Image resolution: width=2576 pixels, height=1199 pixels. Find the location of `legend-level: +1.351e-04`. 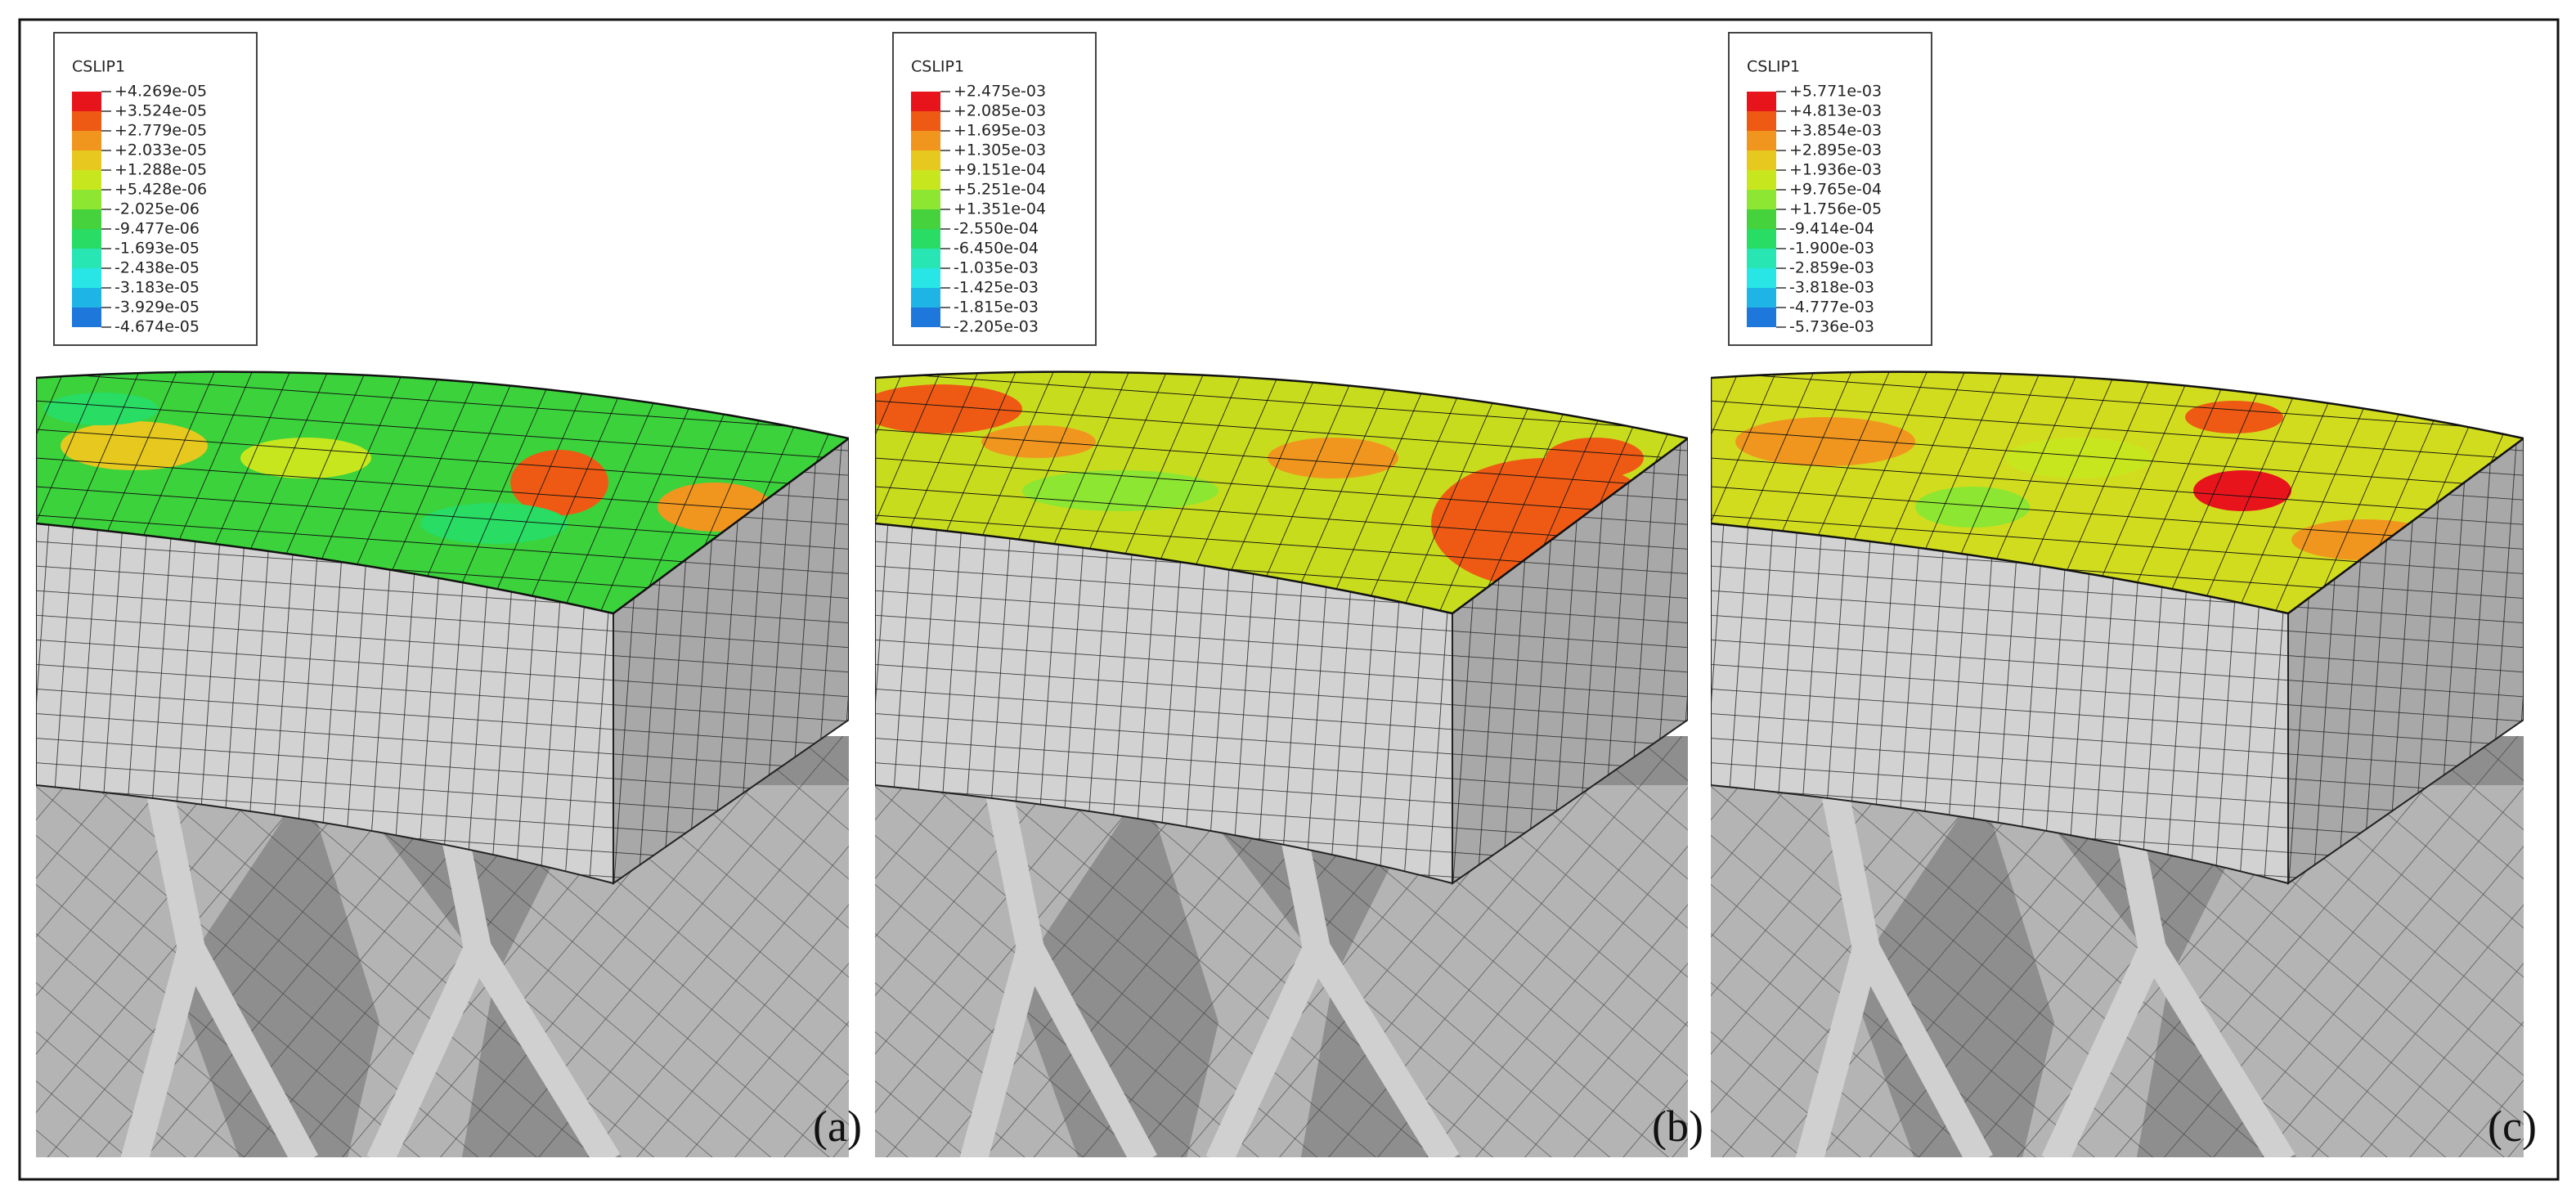

legend-level: +1.351e-04 is located at coordinates (1000, 209).